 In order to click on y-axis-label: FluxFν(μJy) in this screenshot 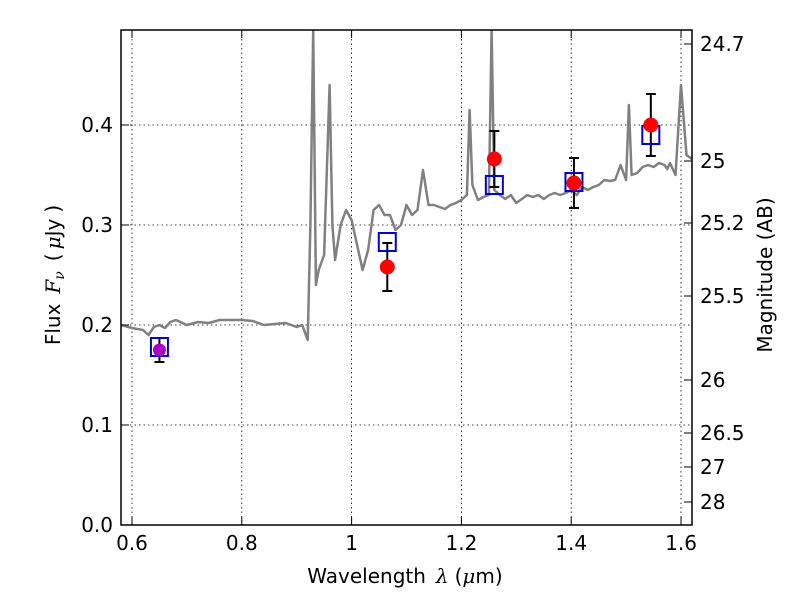, I will do `click(54, 275)`.